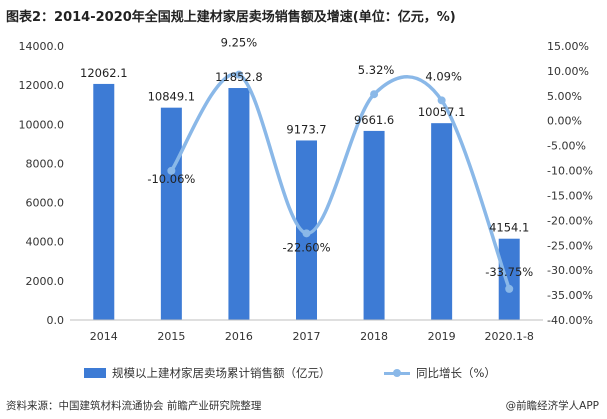  I want to click on legend-item-sales: 规模以上建材家居卖场累计销售额（亿元）, so click(207, 373).